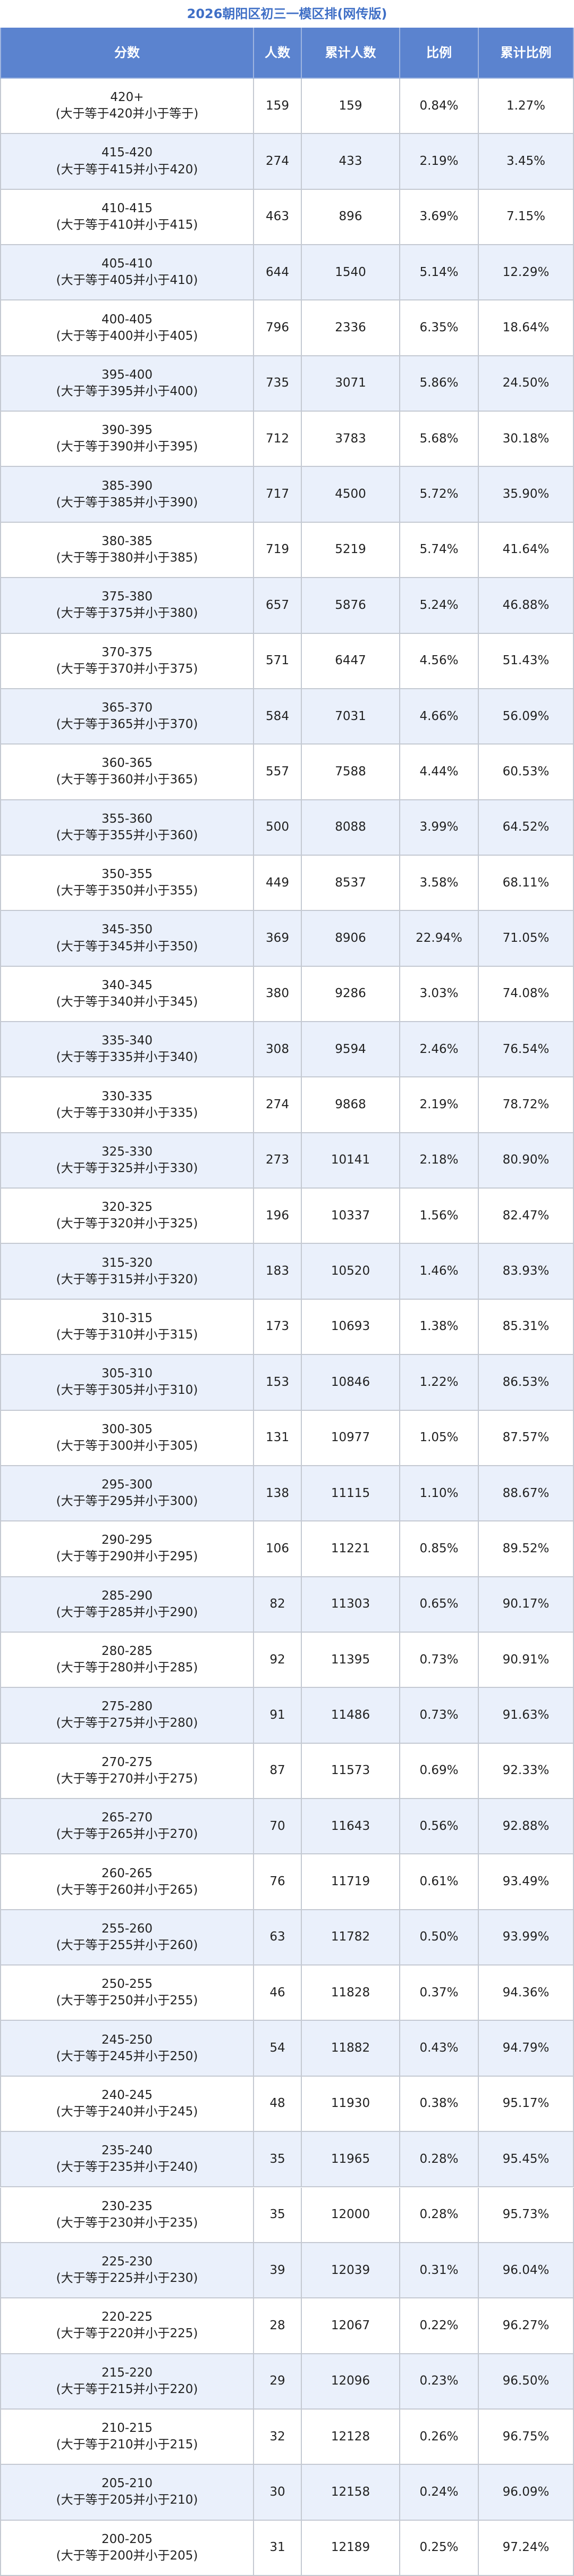  I want to click on cumulative-count: 1540, so click(351, 273).